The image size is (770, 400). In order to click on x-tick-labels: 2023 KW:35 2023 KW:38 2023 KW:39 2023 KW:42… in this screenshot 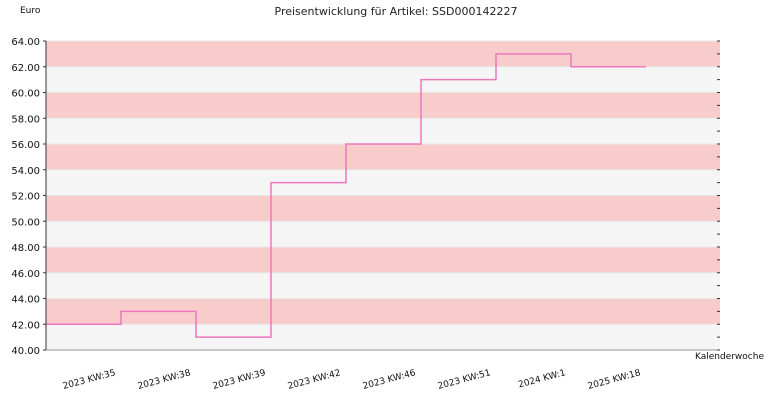, I will do `click(352, 380)`.